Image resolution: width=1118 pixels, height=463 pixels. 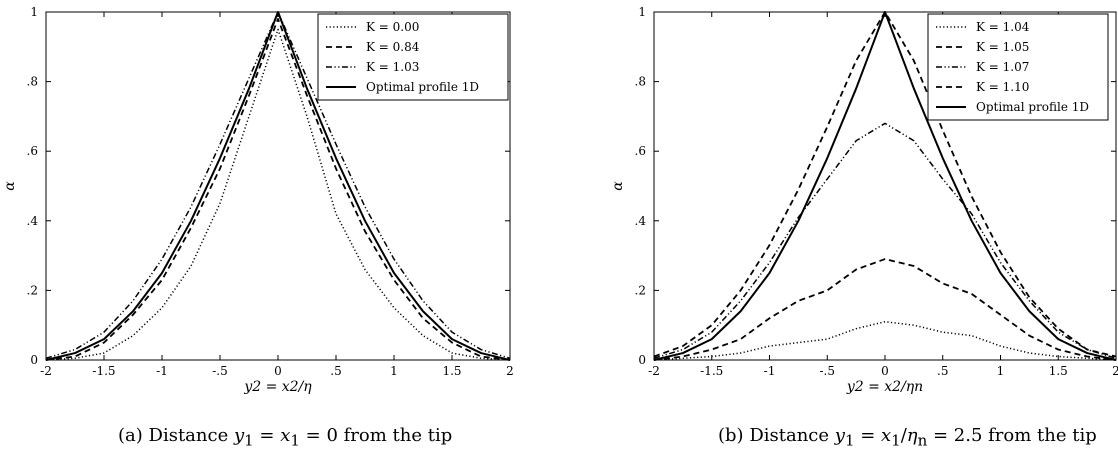 What do you see at coordinates (884, 387) in the screenshot?
I see `x-axis-label: y2 = x2/ηn` at bounding box center [884, 387].